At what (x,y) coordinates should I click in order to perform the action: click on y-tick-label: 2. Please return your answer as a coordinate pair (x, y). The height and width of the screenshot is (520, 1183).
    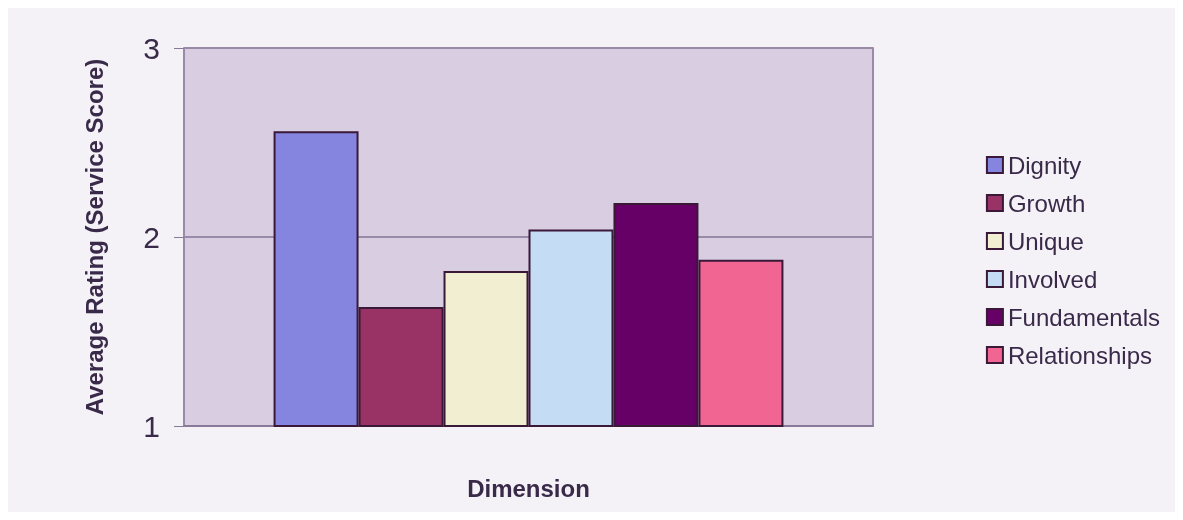
    Looking at the image, I should click on (151, 237).